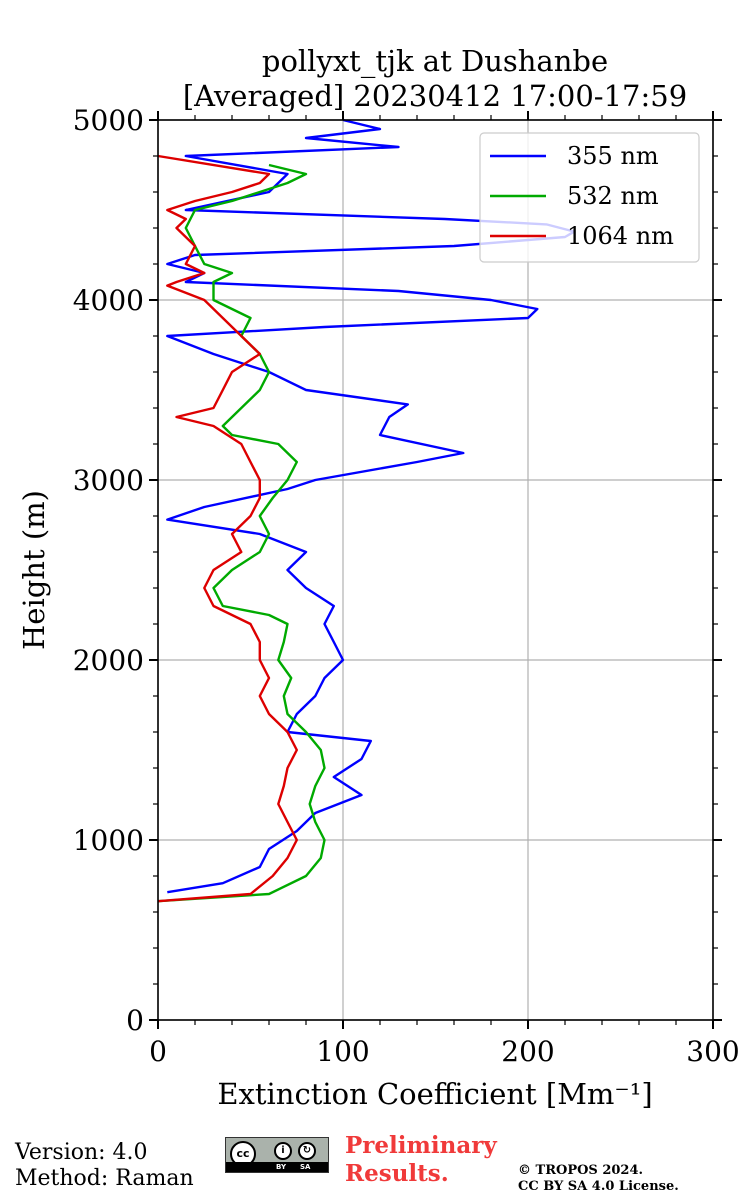 The height and width of the screenshot is (1200, 750). Describe the element at coordinates (108, 120) in the screenshot. I see `y-tick-label: 5000` at that location.